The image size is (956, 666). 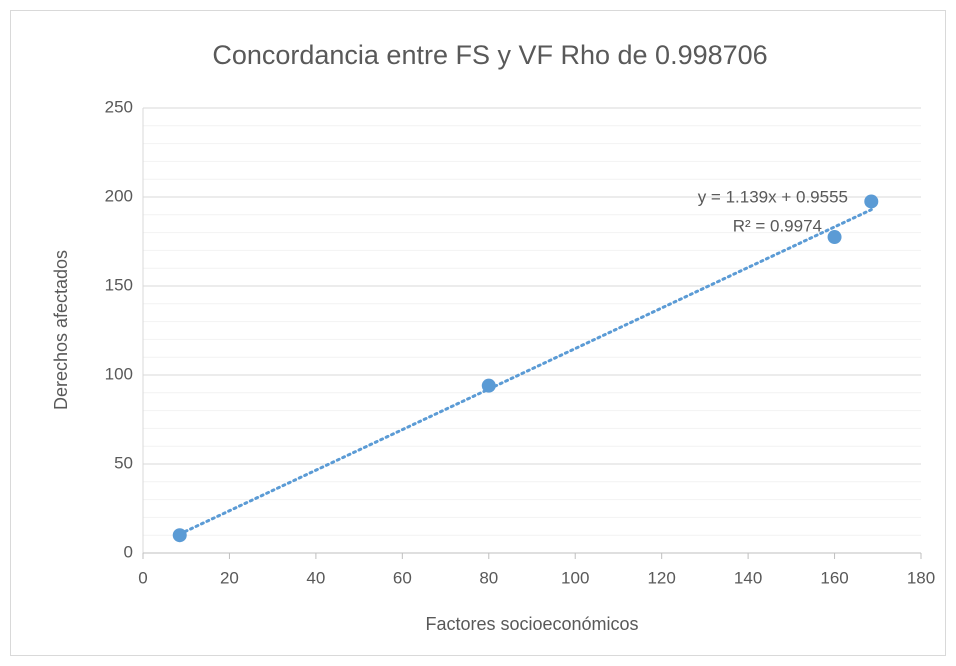 What do you see at coordinates (61, 330) in the screenshot?
I see `y-axis-title: Derechos afectados` at bounding box center [61, 330].